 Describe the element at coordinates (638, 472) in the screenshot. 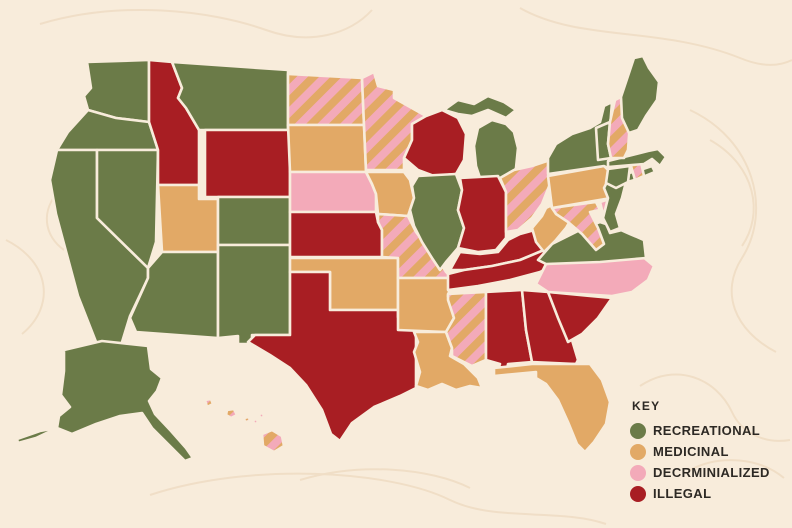

I see `decriminalized-swatch-icon` at that location.